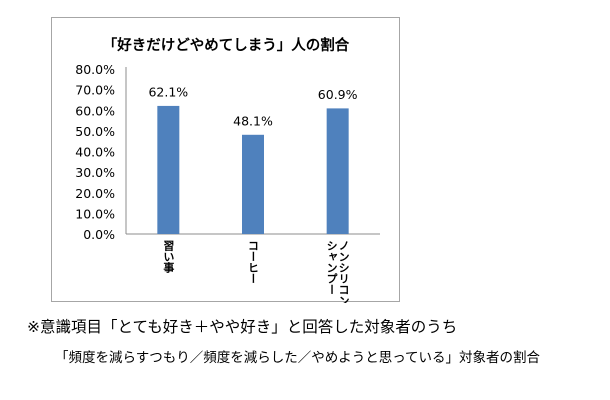  I want to click on chart-title: 「好きだけどやめてしまう」人の割合, so click(226, 45).